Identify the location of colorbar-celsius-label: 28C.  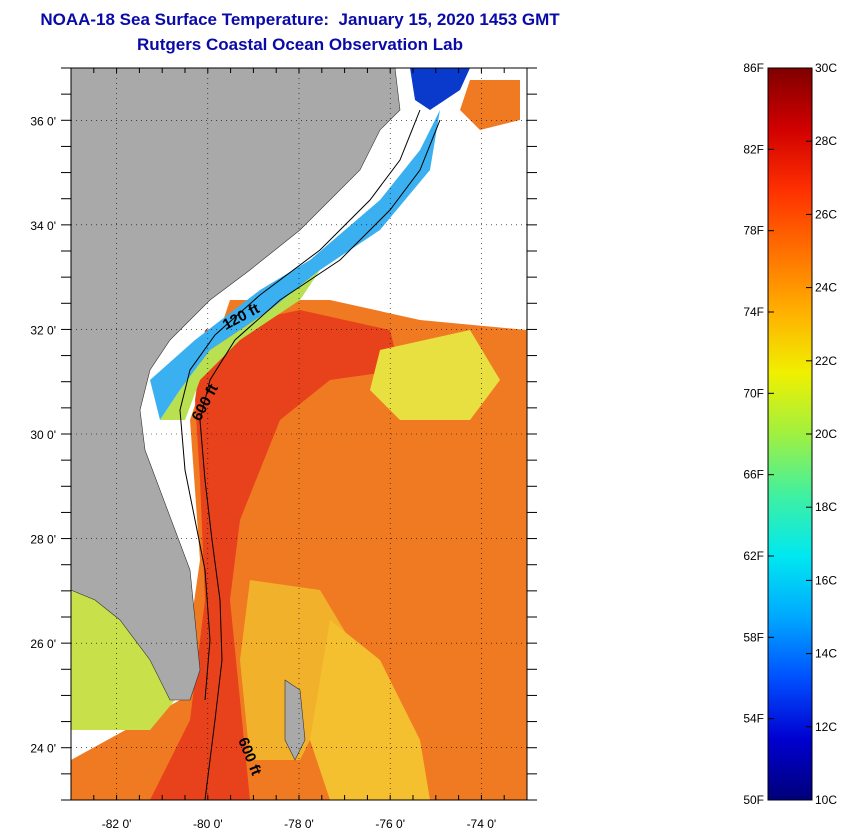
(826, 141).